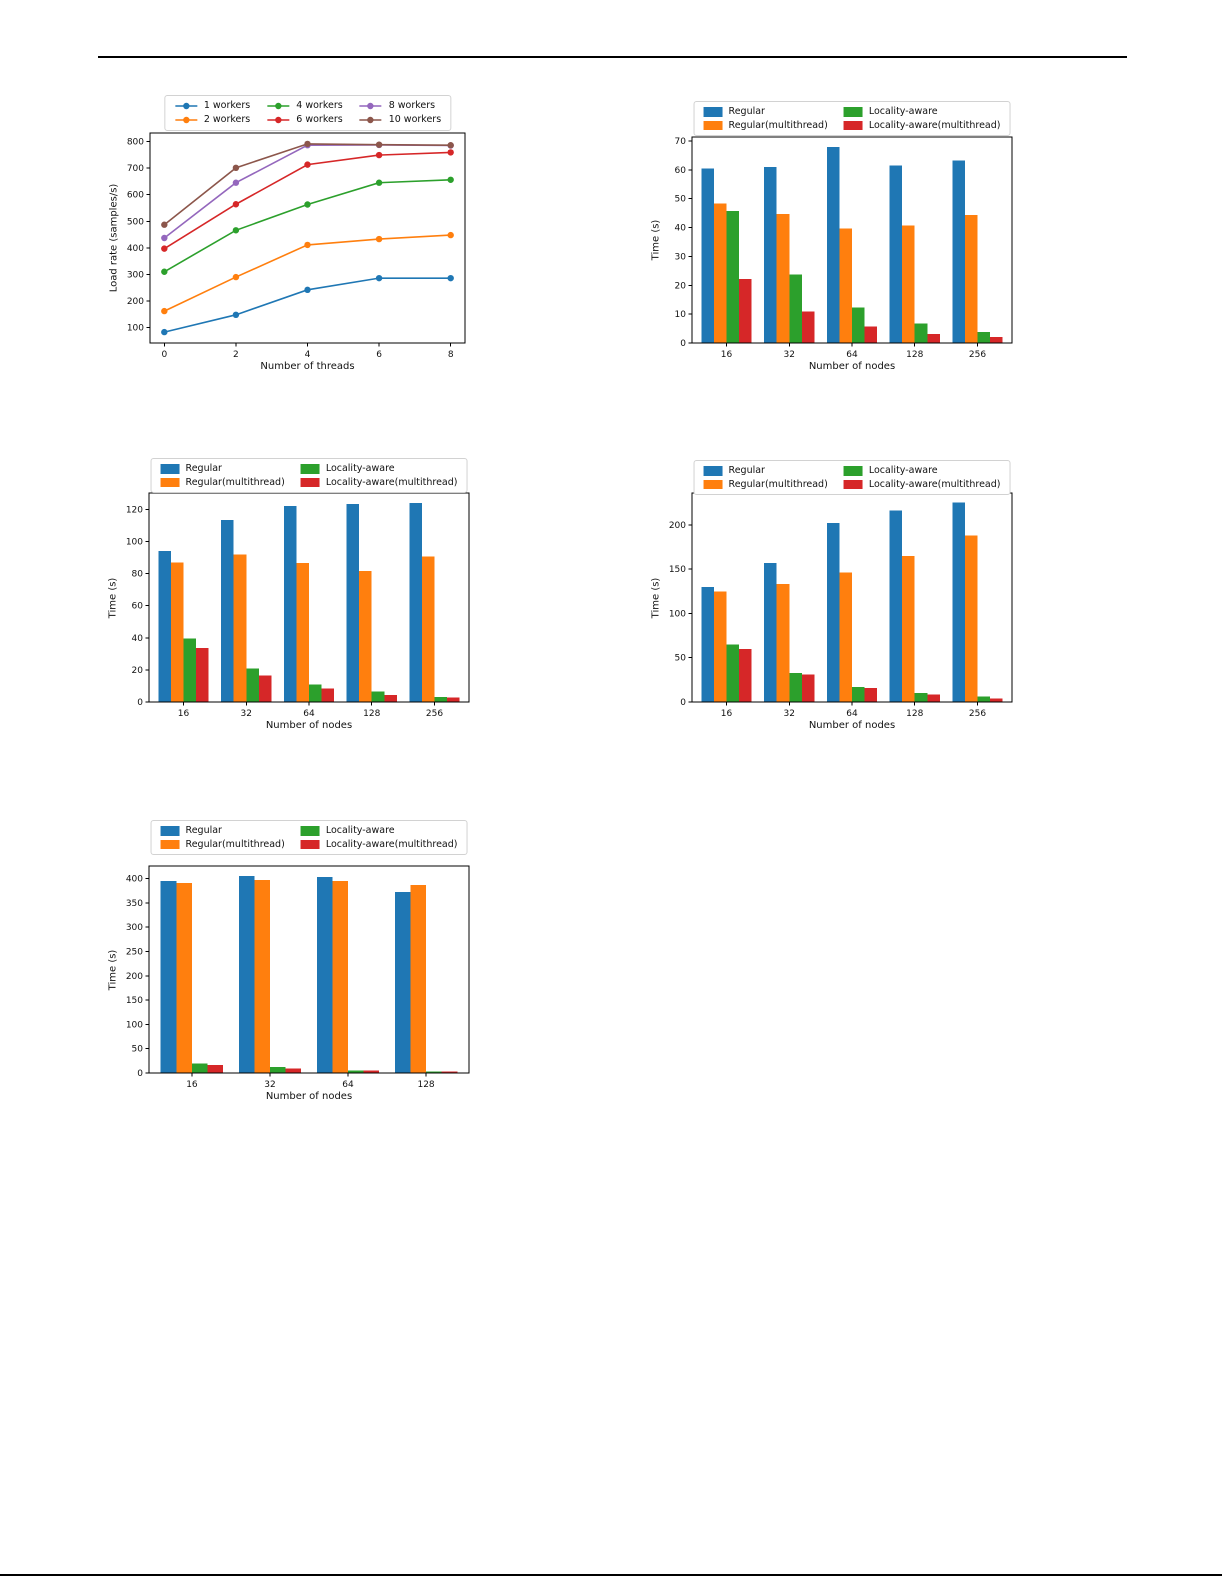  Describe the element at coordinates (235, 844) in the screenshot. I see `legend-label: Regular(multithread)` at that location.